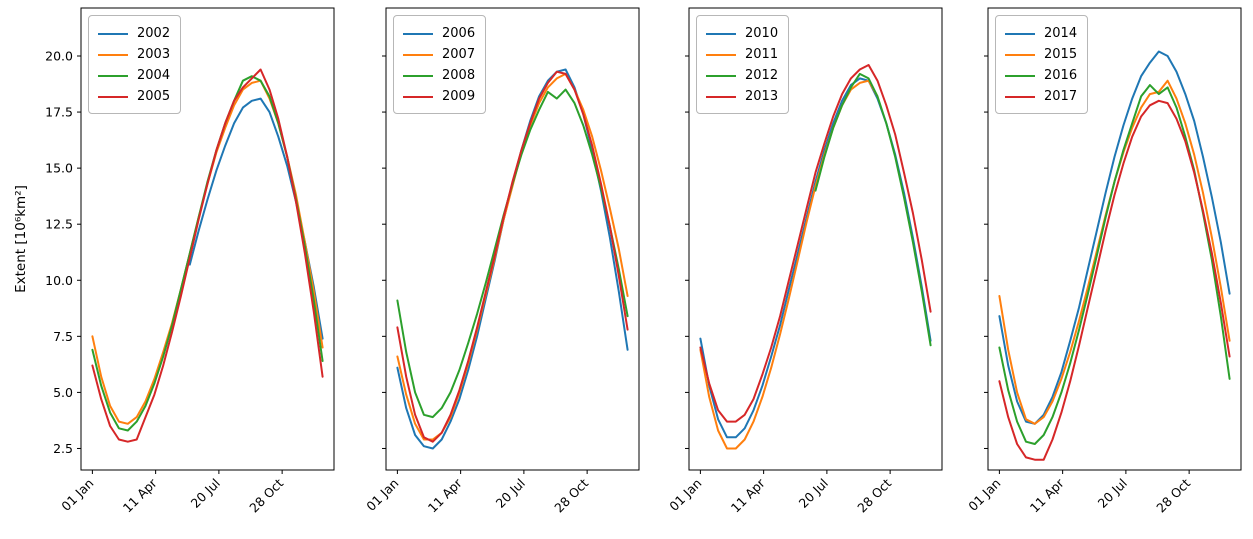 The width and height of the screenshot is (1253, 539). I want to click on series-line-2003, so click(207, 252).